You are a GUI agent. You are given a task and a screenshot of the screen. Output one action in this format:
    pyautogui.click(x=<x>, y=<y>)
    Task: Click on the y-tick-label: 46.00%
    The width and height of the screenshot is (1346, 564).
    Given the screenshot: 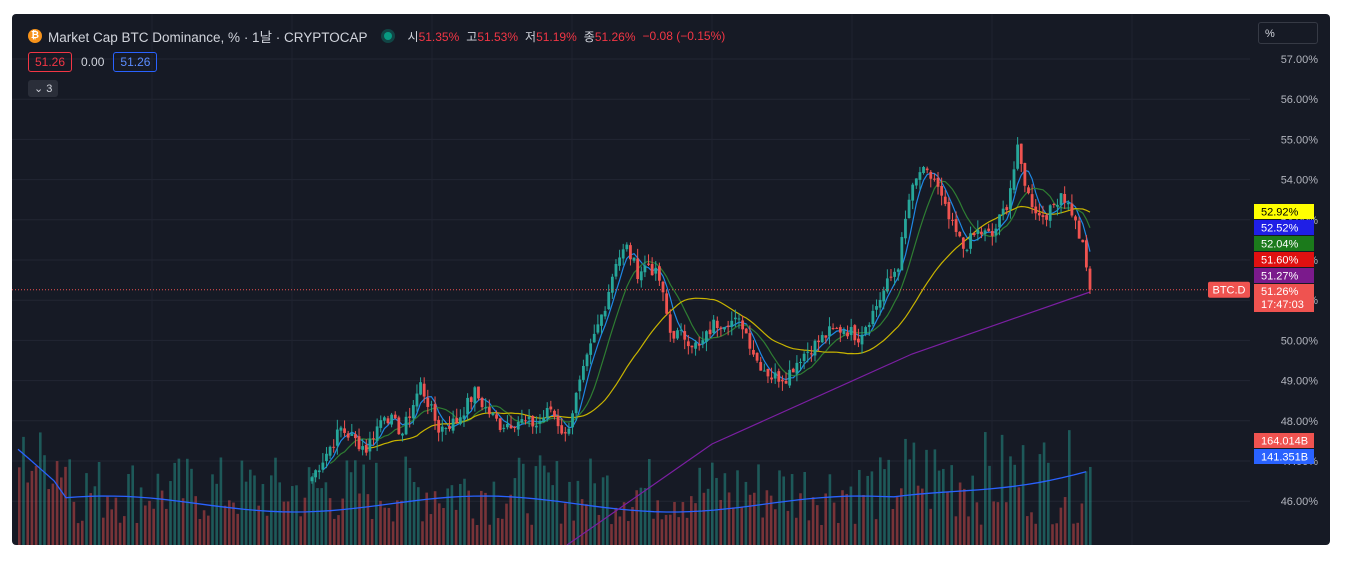 What is the action you would take?
    pyautogui.click(x=1300, y=502)
    